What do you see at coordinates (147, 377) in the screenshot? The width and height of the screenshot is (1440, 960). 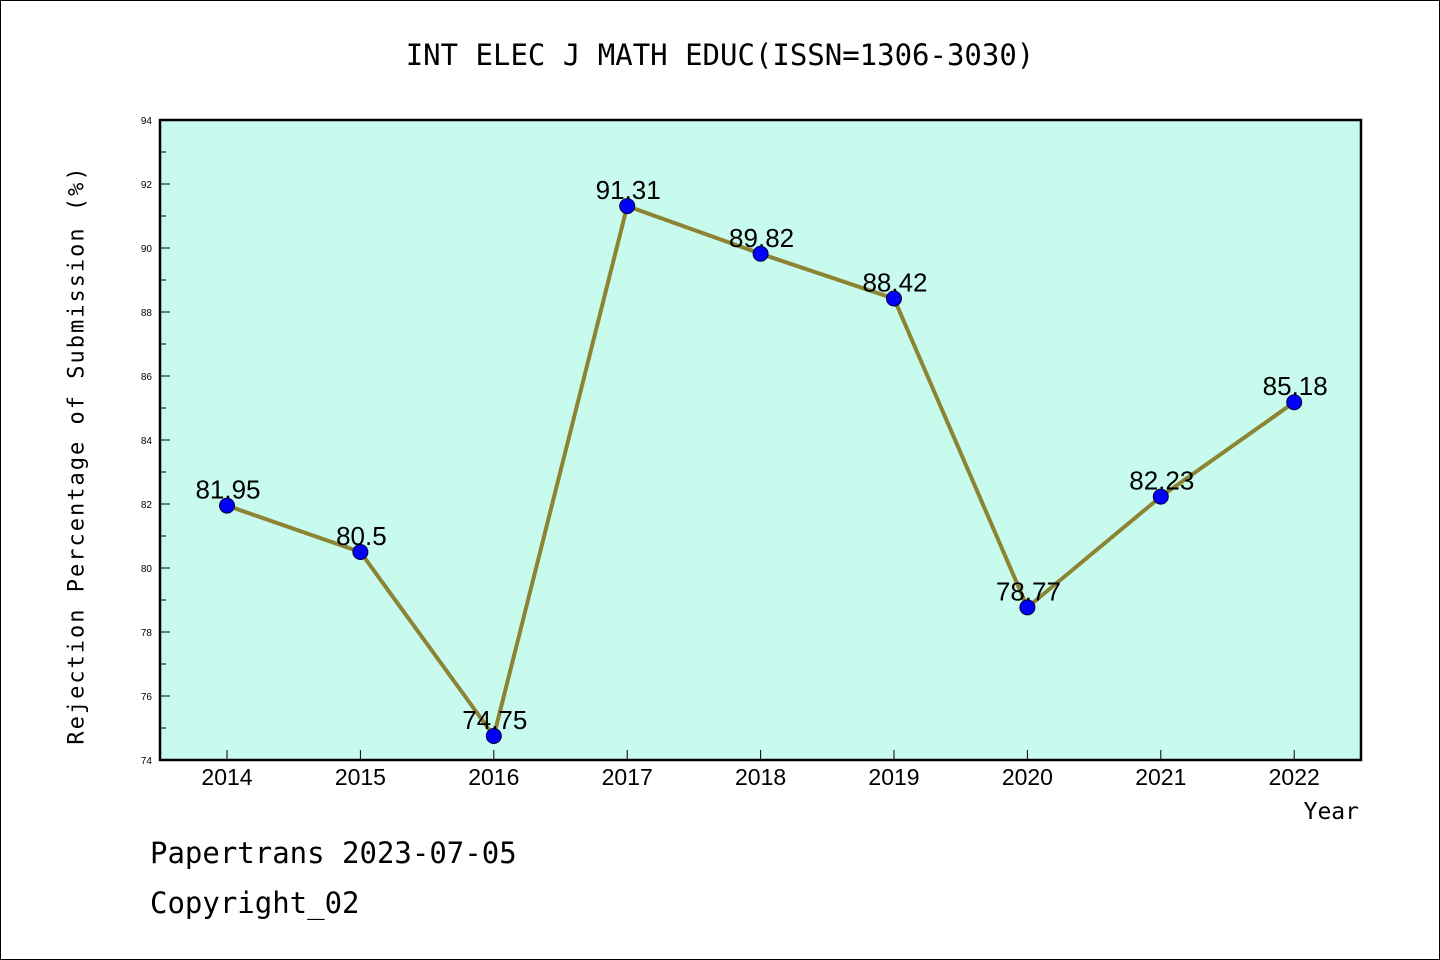 I see `y-tick-label: 86` at bounding box center [147, 377].